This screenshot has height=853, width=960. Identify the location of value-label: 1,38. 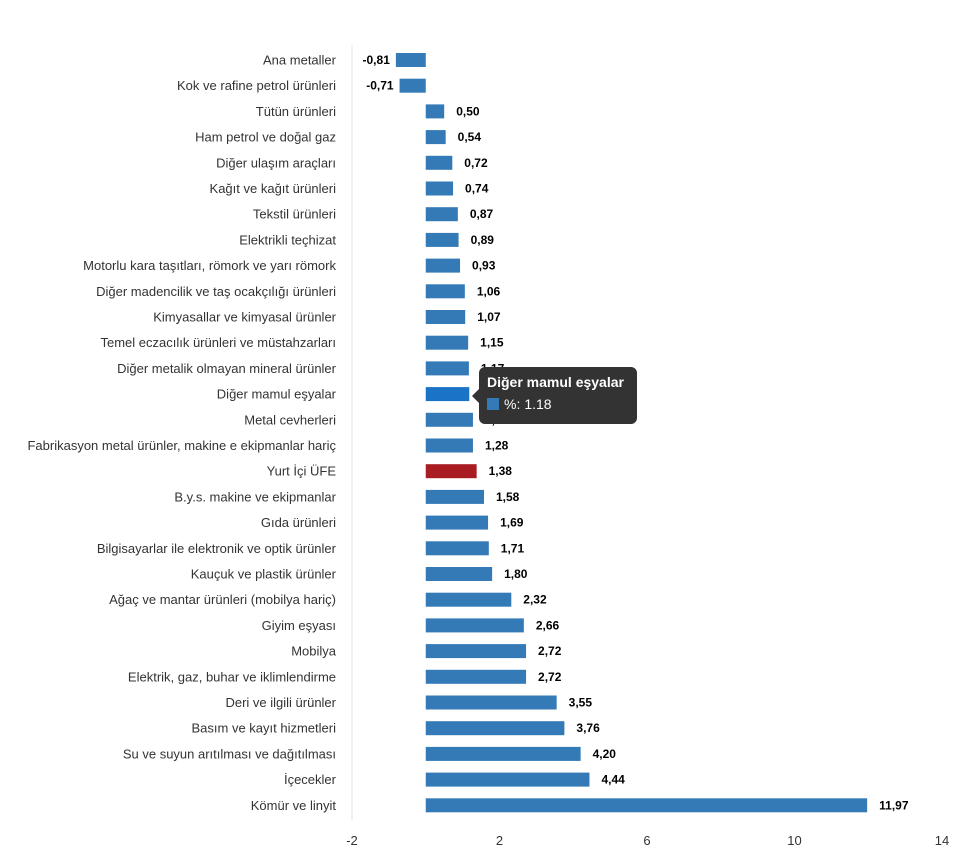
(501, 471).